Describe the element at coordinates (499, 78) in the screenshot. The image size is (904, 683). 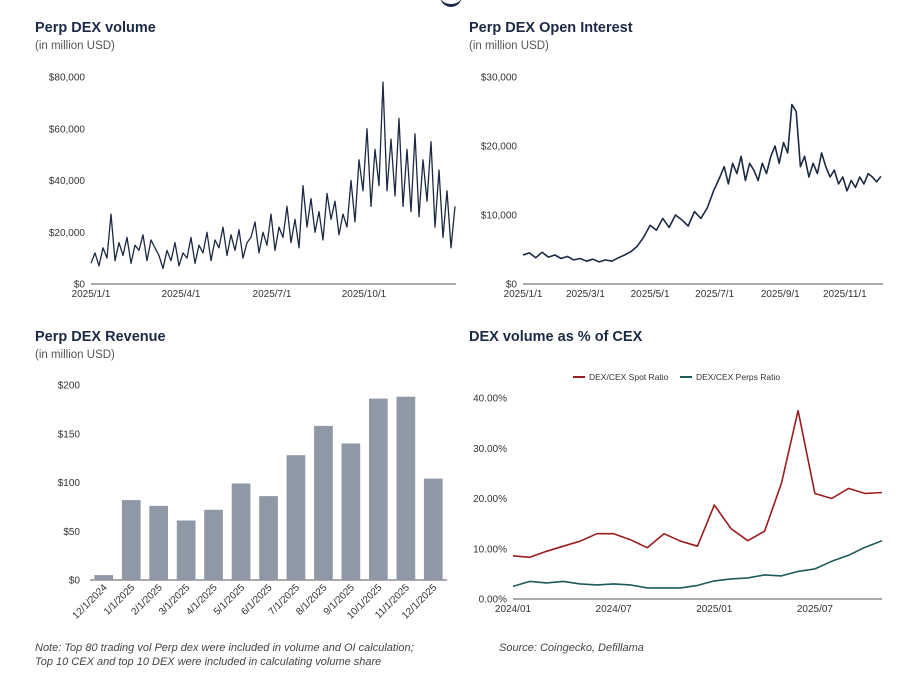
I see `y-tick-label: $30,000` at that location.